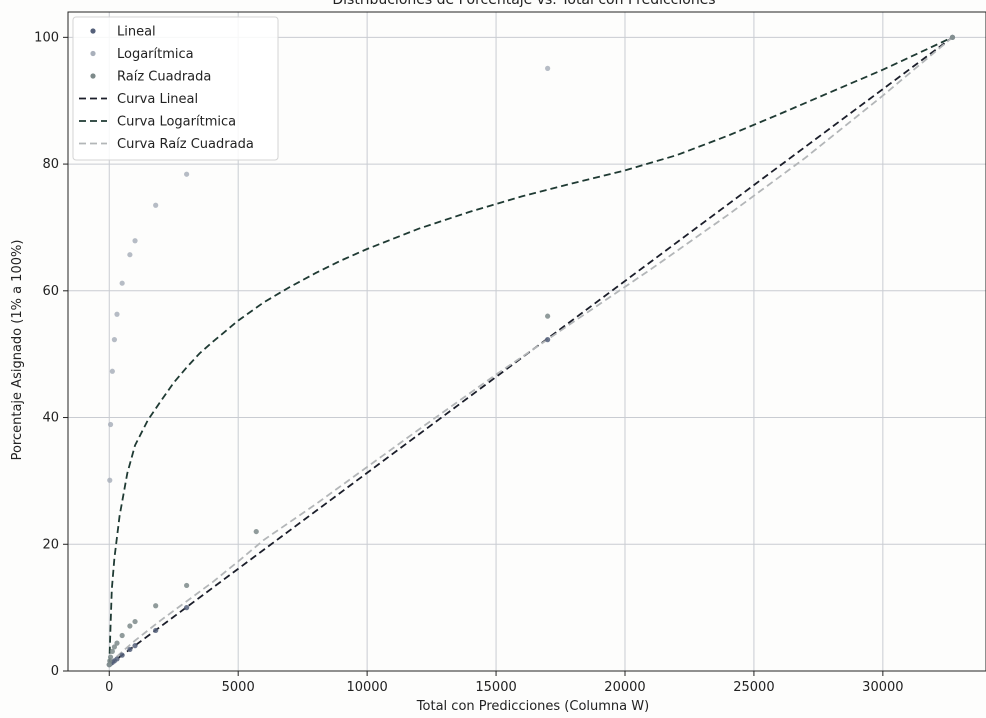 This screenshot has height=718, width=986. Describe the element at coordinates (624, 687) in the screenshot. I see `x-tick-label: 20000` at that location.